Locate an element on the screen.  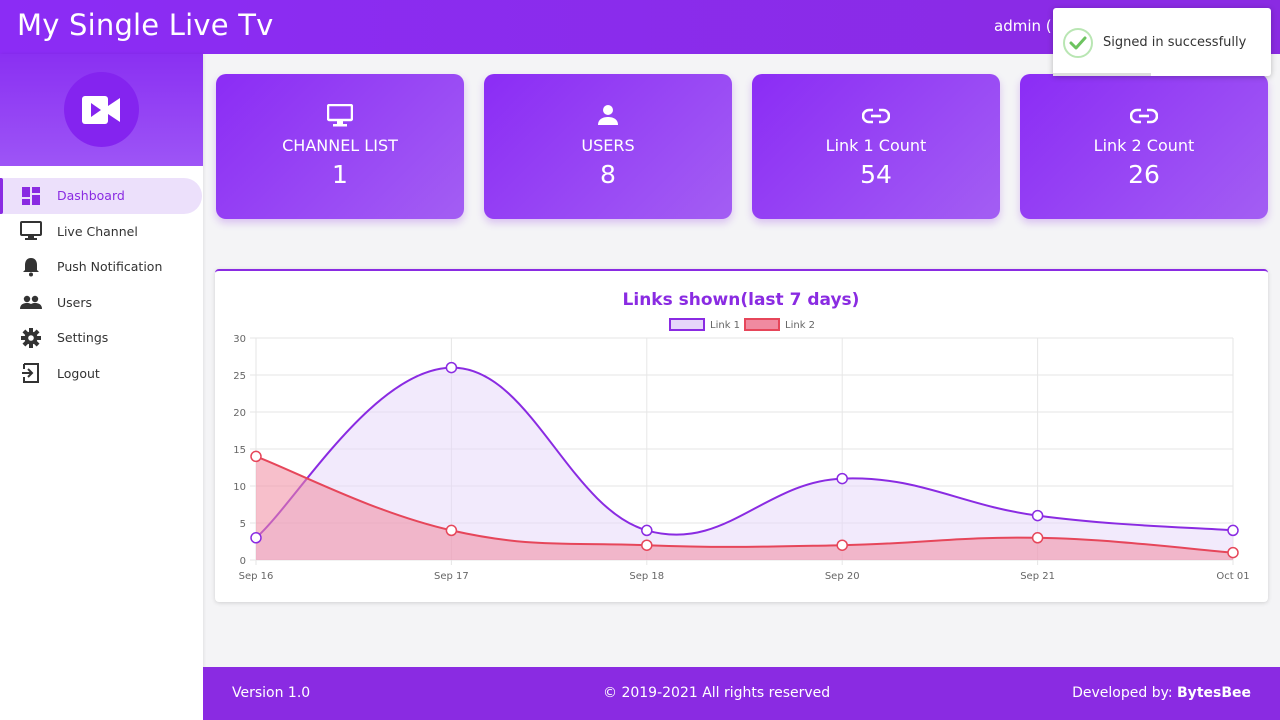
sidebar-item-logout: Logout is located at coordinates (101, 374).